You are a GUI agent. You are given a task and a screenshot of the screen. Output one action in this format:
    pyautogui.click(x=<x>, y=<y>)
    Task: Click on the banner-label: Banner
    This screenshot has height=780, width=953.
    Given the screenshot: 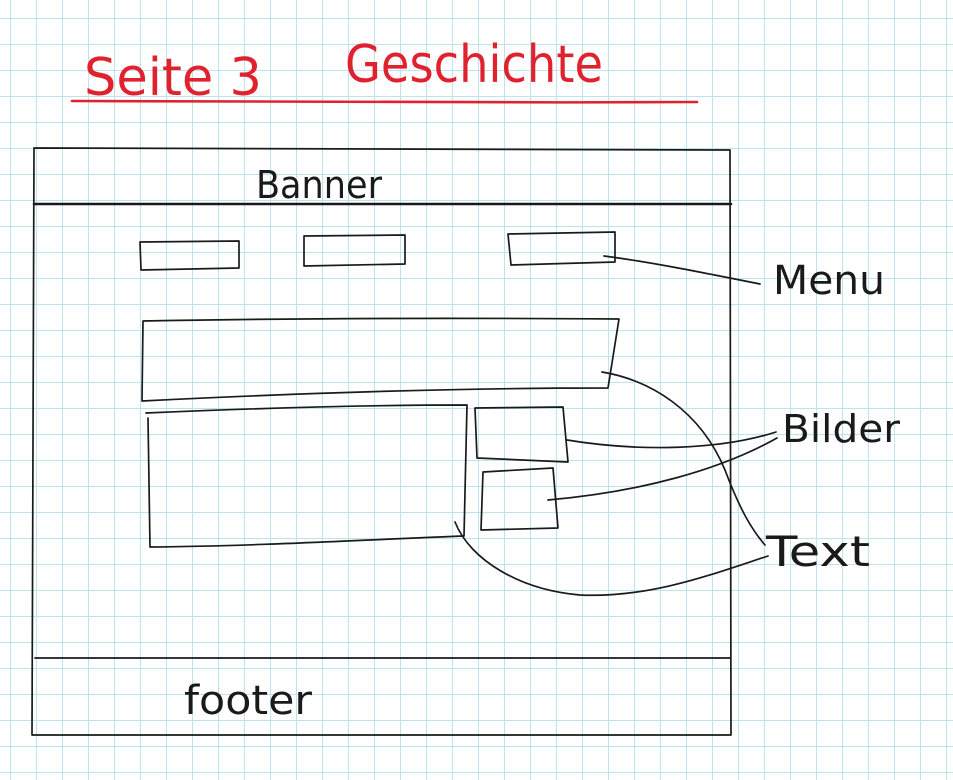 What is the action you would take?
    pyautogui.click(x=319, y=185)
    